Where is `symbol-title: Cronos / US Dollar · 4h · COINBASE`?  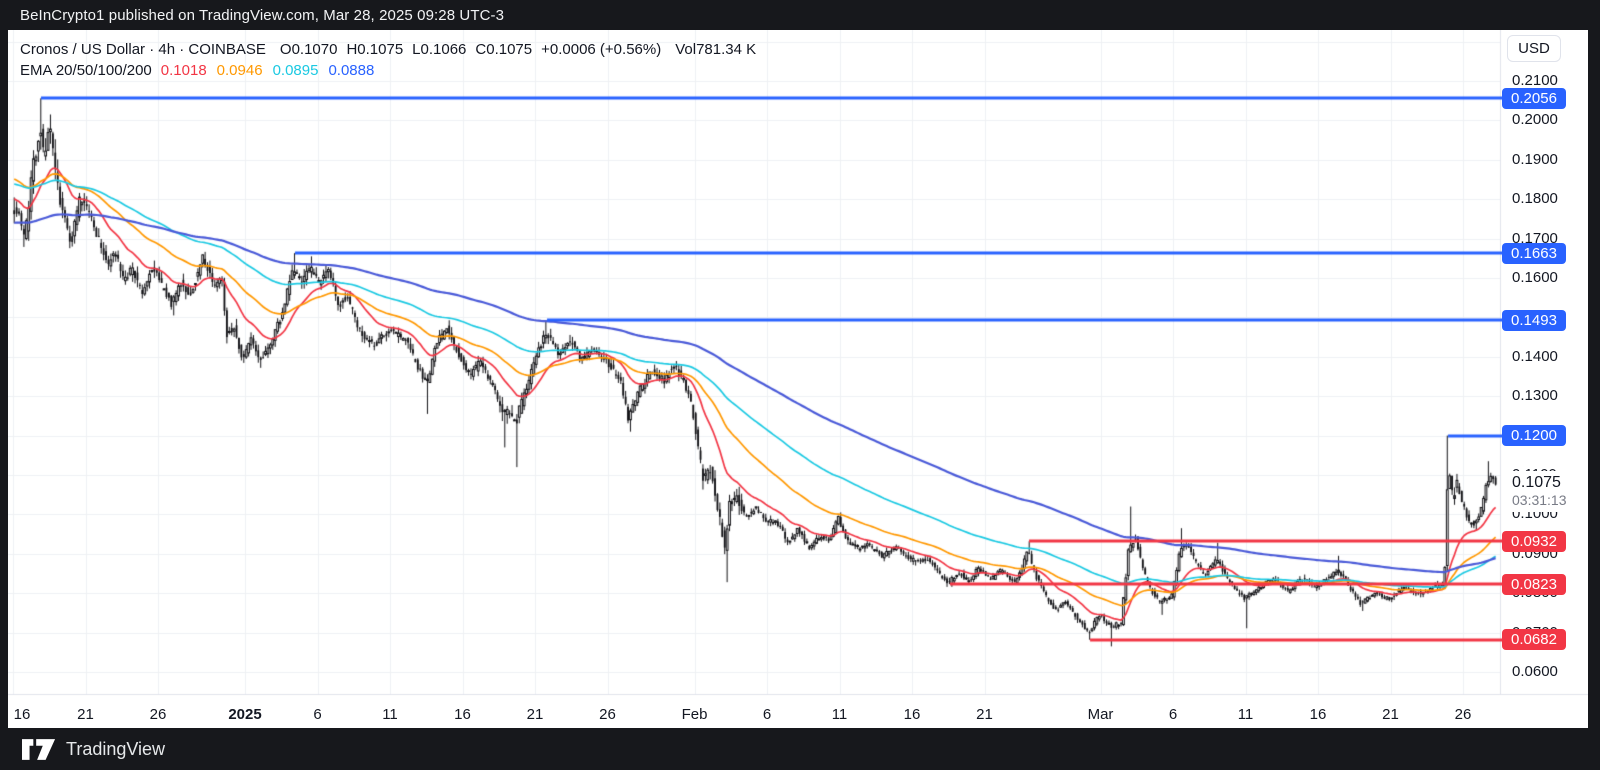
symbol-title: Cronos / US Dollar · 4h · COINBASE is located at coordinates (143, 49).